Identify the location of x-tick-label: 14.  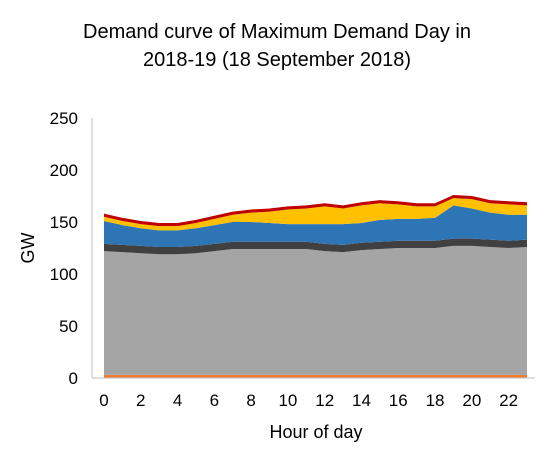
(361, 400).